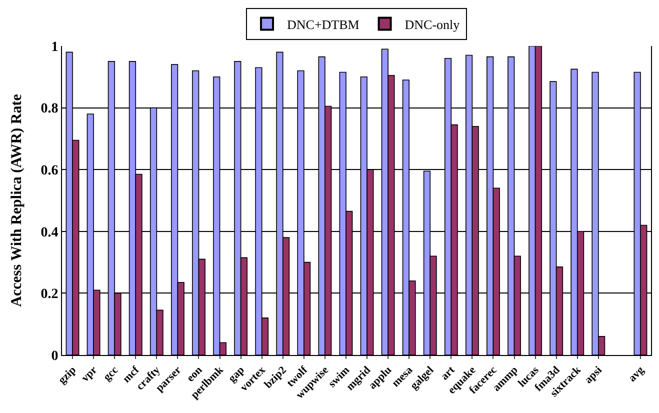  What do you see at coordinates (593, 375) in the screenshot?
I see `x-tick-label: apsi` at bounding box center [593, 375].